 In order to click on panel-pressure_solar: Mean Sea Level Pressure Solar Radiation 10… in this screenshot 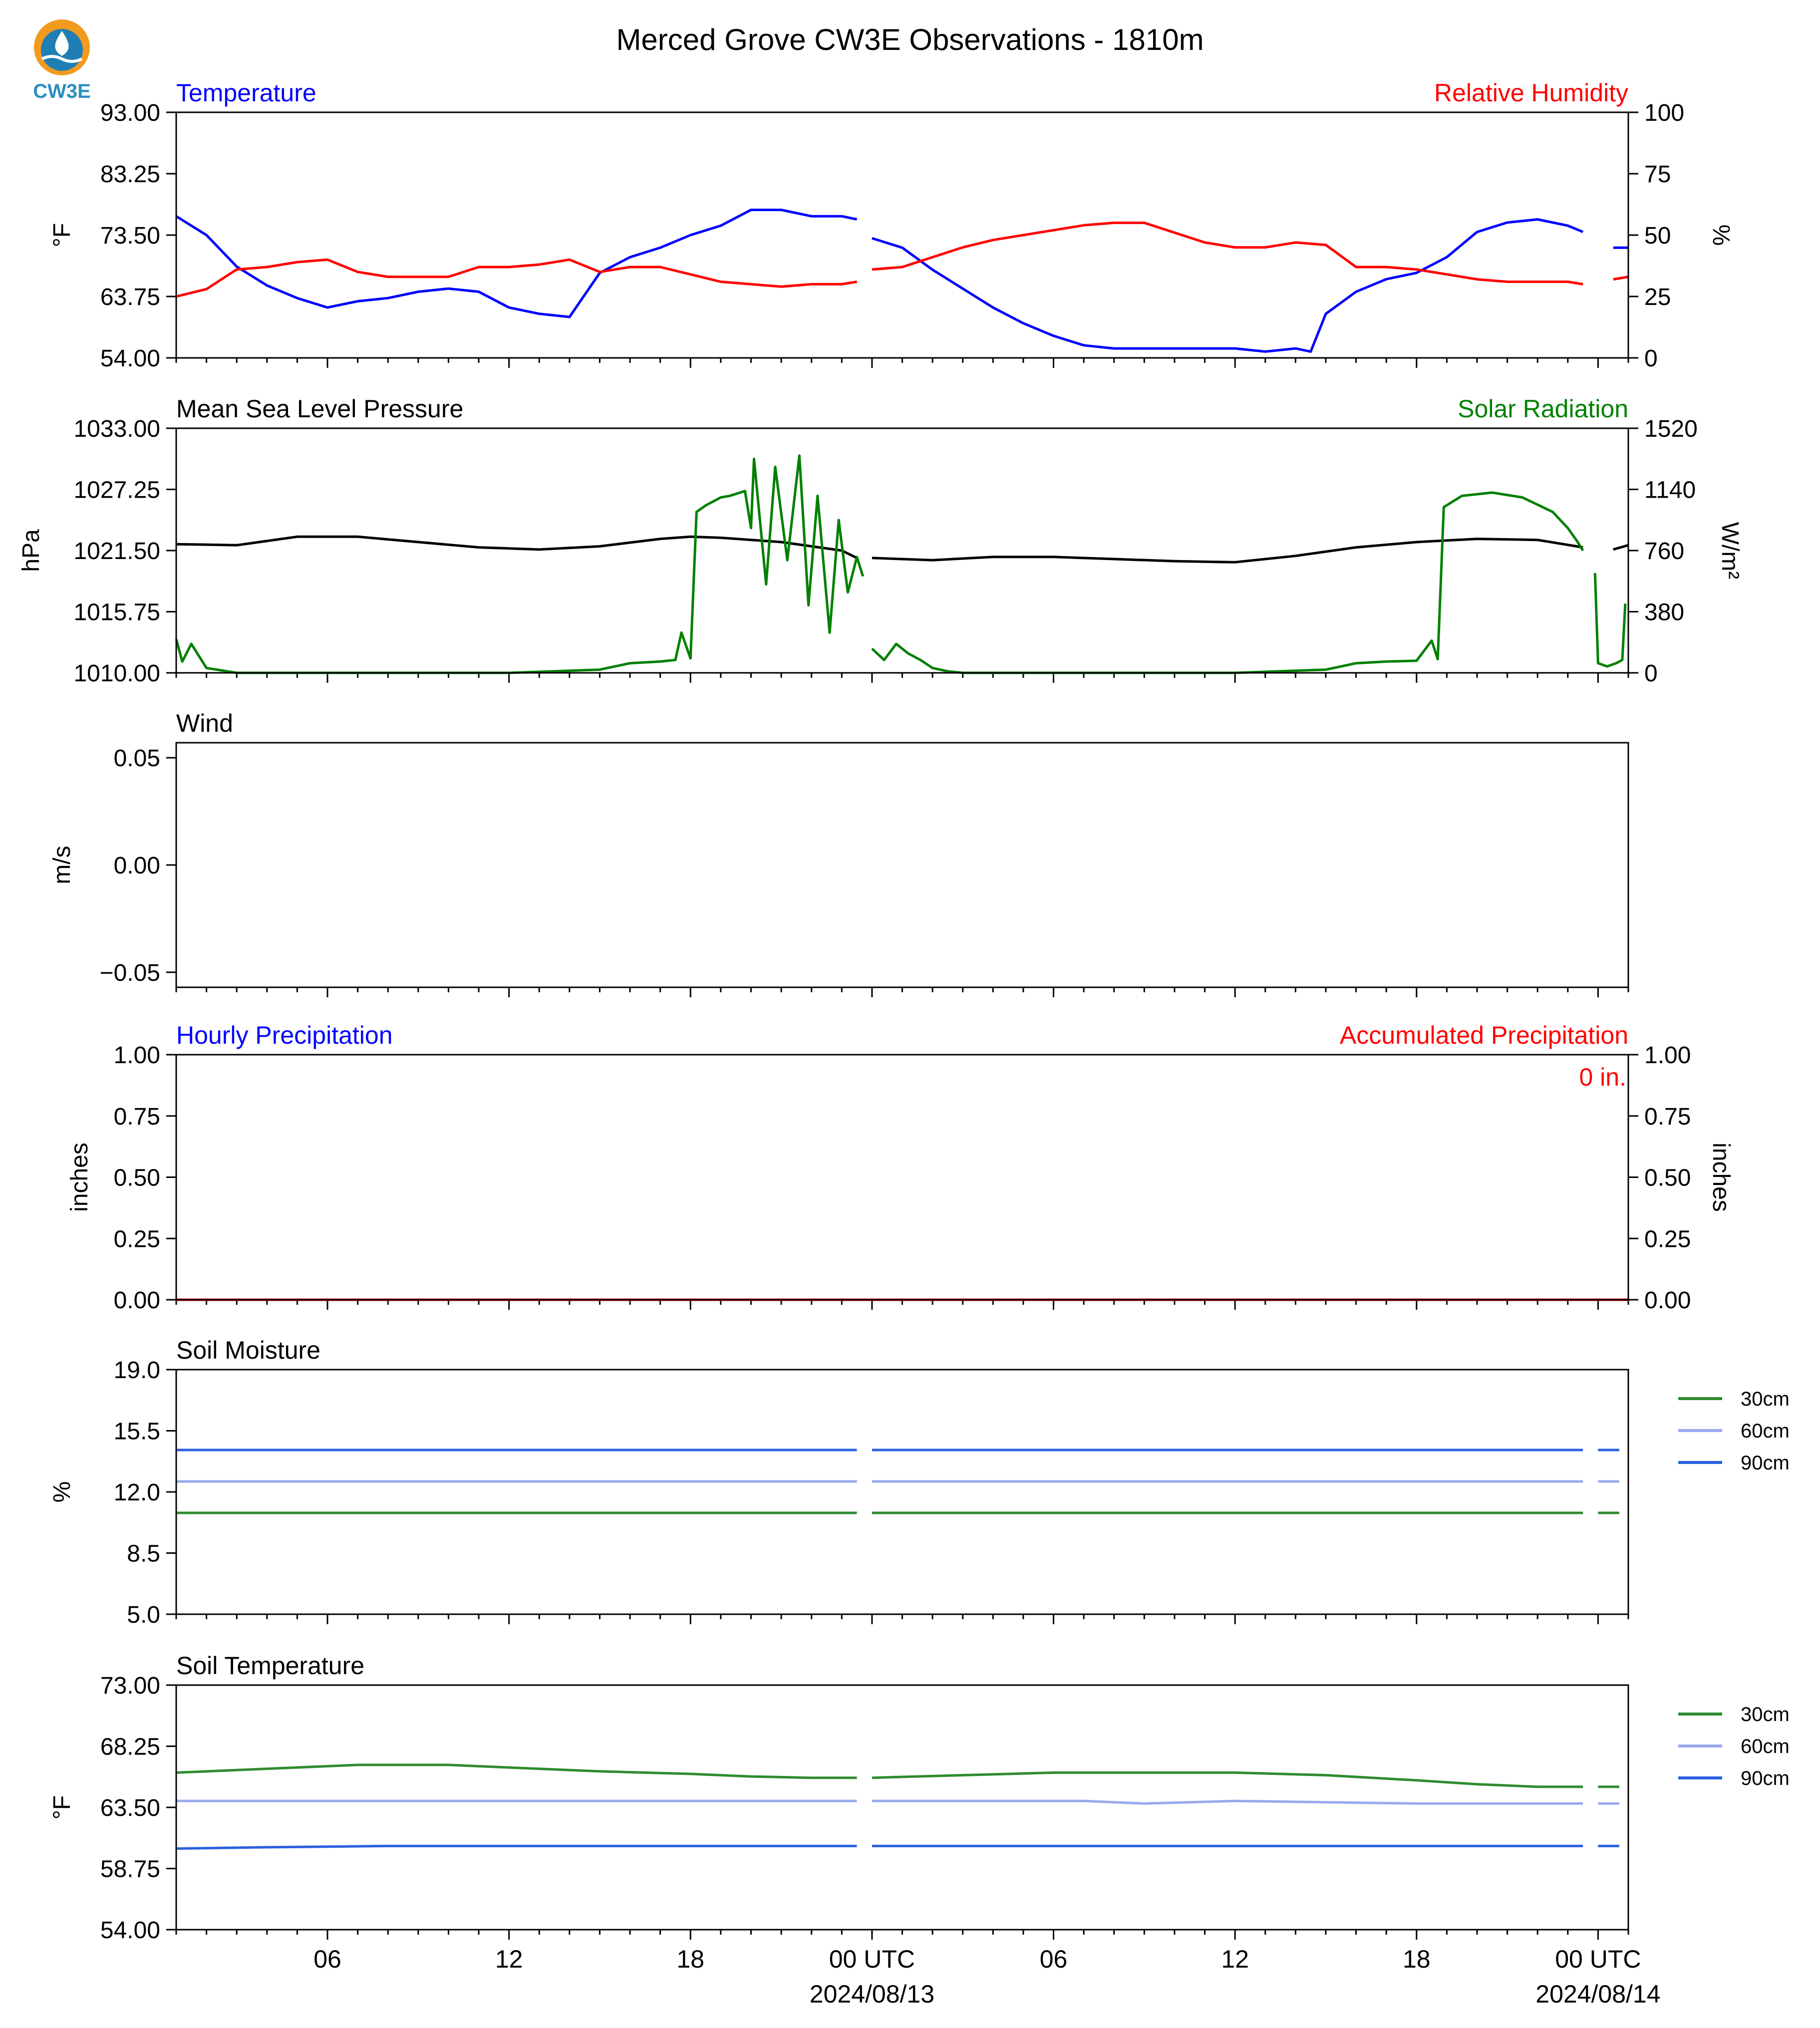, I will do `click(880, 541)`.